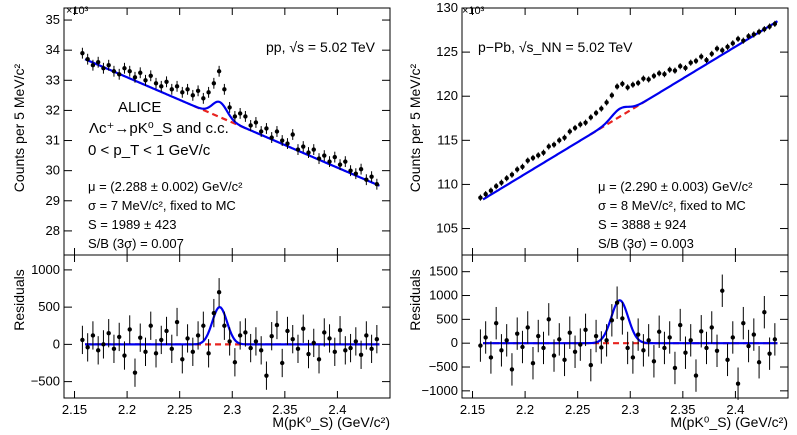 The height and width of the screenshot is (435, 797). What do you see at coordinates (49, 306) in the screenshot?
I see `pp-residuals-y-tick-label: 500` at bounding box center [49, 306].